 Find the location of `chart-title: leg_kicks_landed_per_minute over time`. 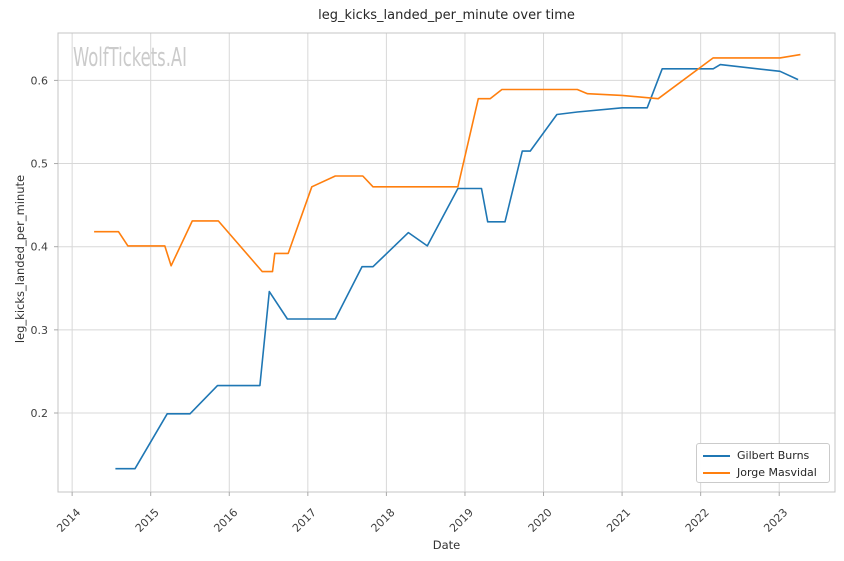

chart-title: leg_kicks_landed_per_minute over time is located at coordinates (446, 15).